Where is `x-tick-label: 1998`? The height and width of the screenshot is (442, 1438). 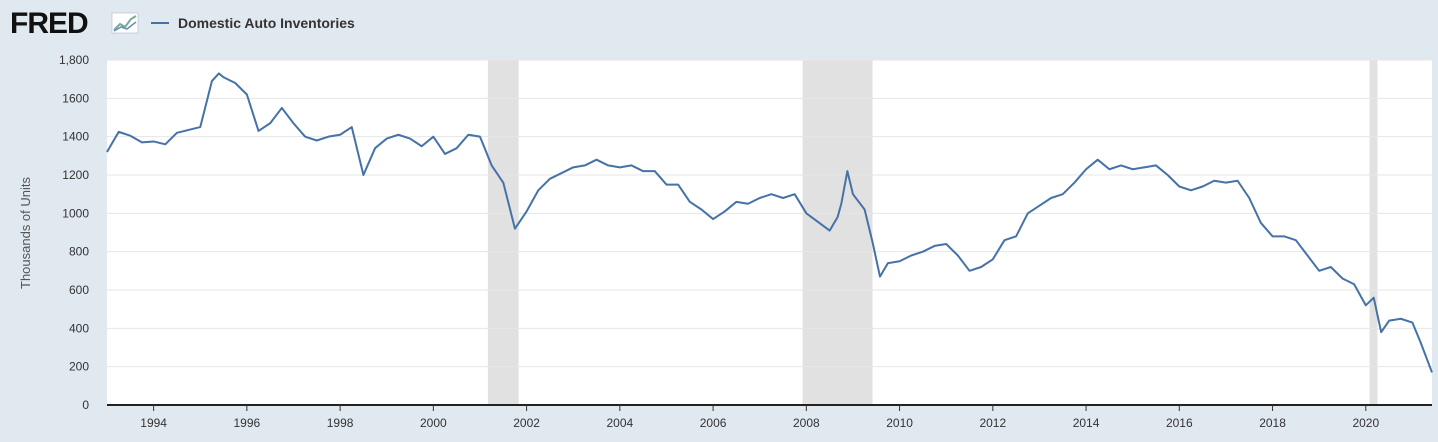 x-tick-label: 1998 is located at coordinates (340, 423).